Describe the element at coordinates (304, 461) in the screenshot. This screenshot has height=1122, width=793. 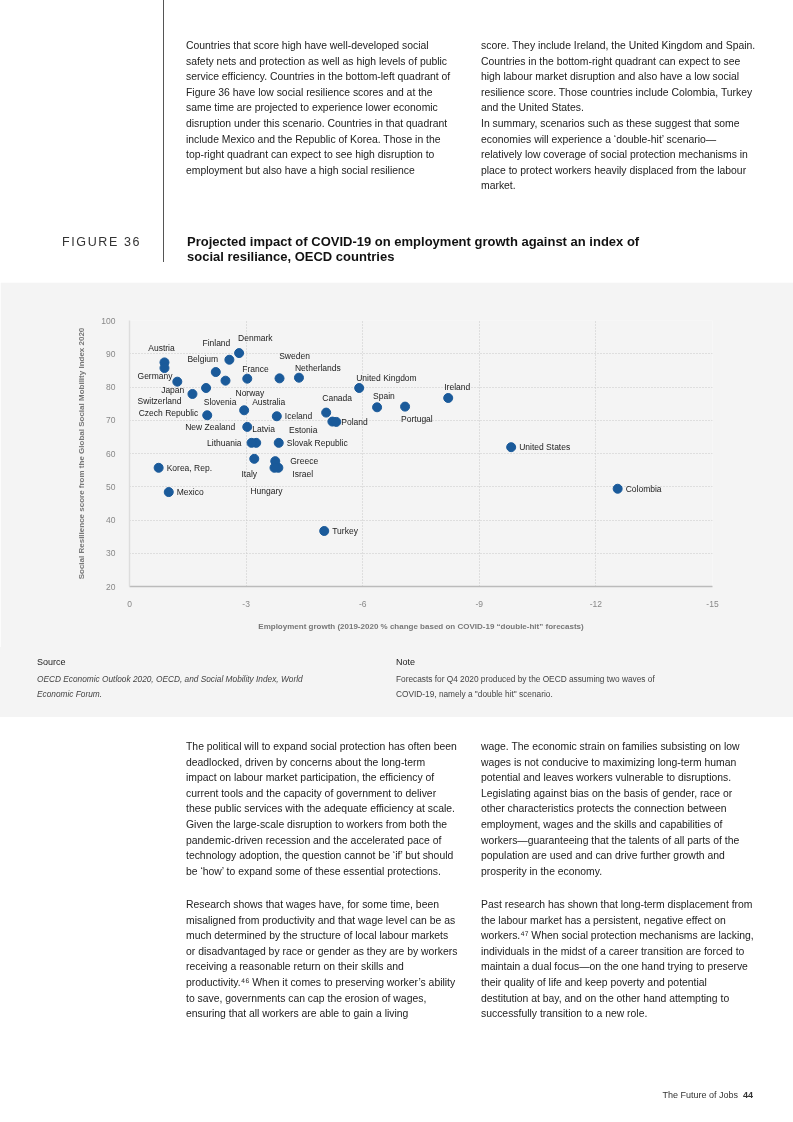
I see `annotation: Greece` at that location.